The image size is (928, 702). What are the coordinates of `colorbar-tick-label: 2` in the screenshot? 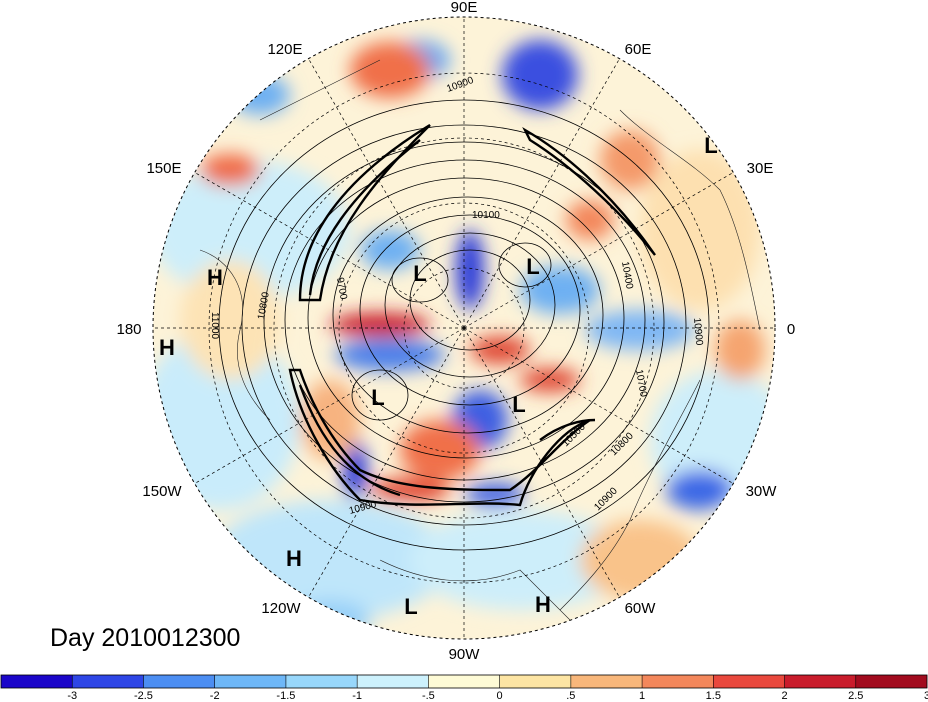 It's located at (784, 696).